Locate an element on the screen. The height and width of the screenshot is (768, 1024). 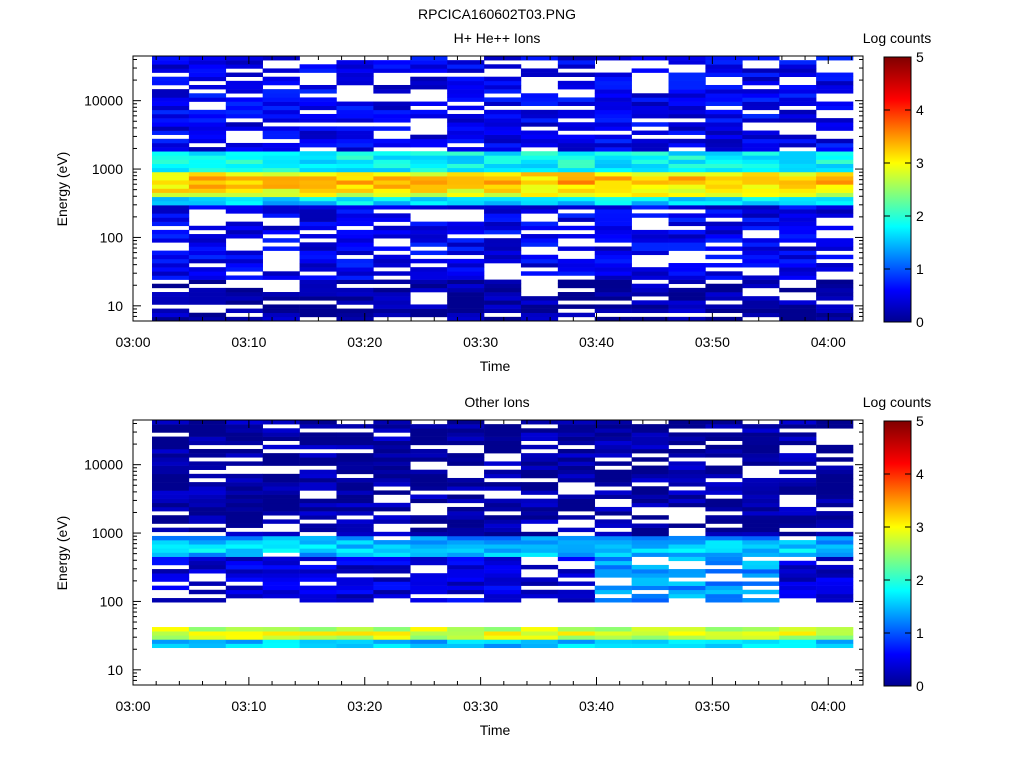
x-tick-label: 03:00 is located at coordinates (132, 706).